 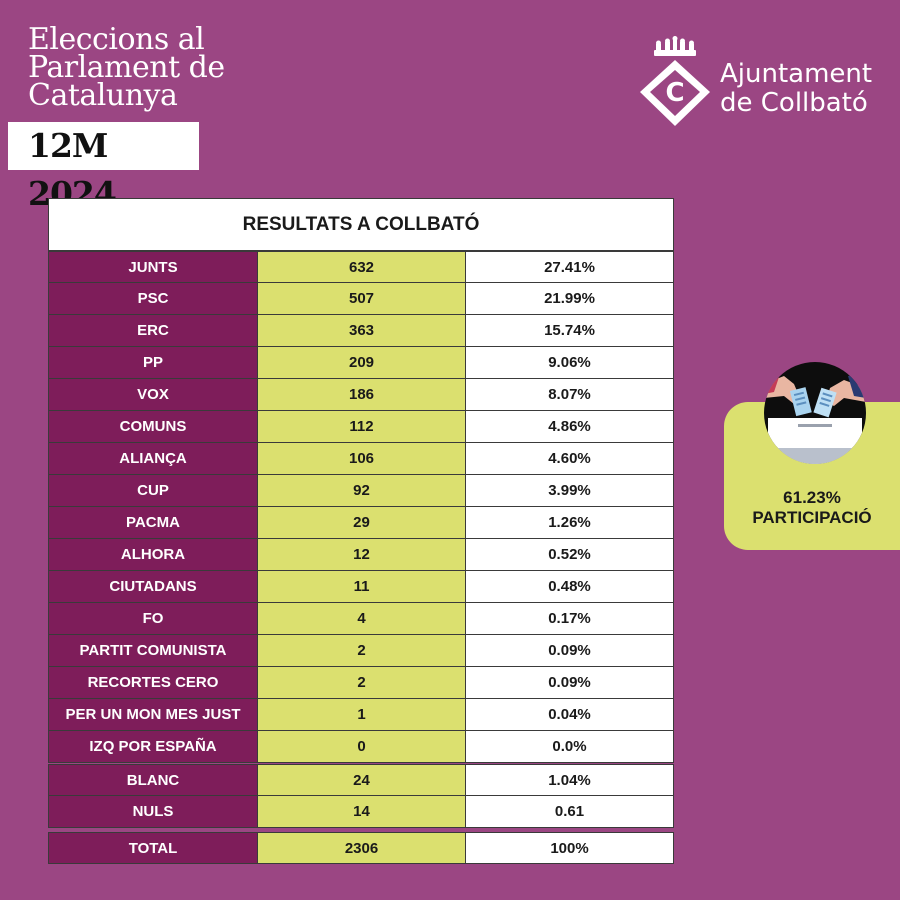 I want to click on party-name: PP, so click(x=152, y=362).